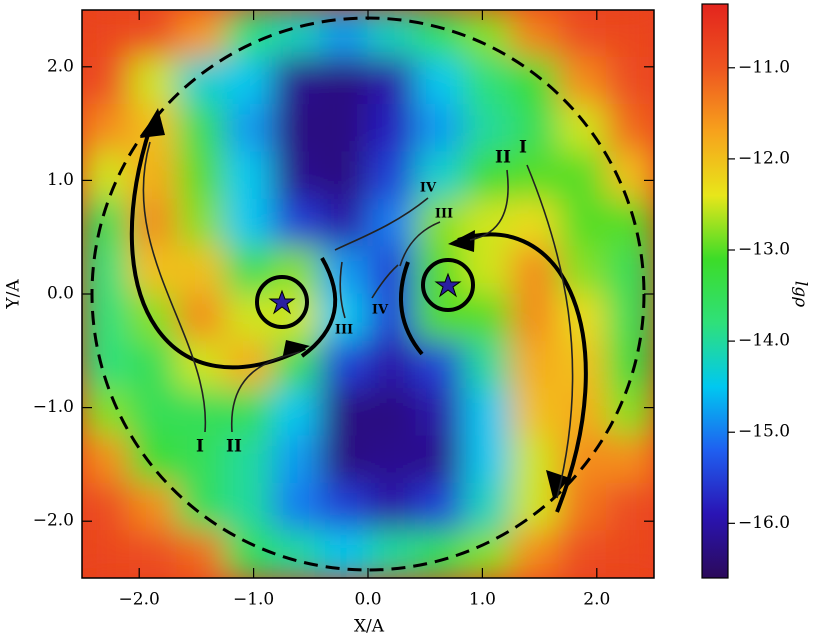 This screenshot has width=817, height=639. What do you see at coordinates (801, 294) in the screenshot?
I see `colorbar-label: lgρ` at bounding box center [801, 294].